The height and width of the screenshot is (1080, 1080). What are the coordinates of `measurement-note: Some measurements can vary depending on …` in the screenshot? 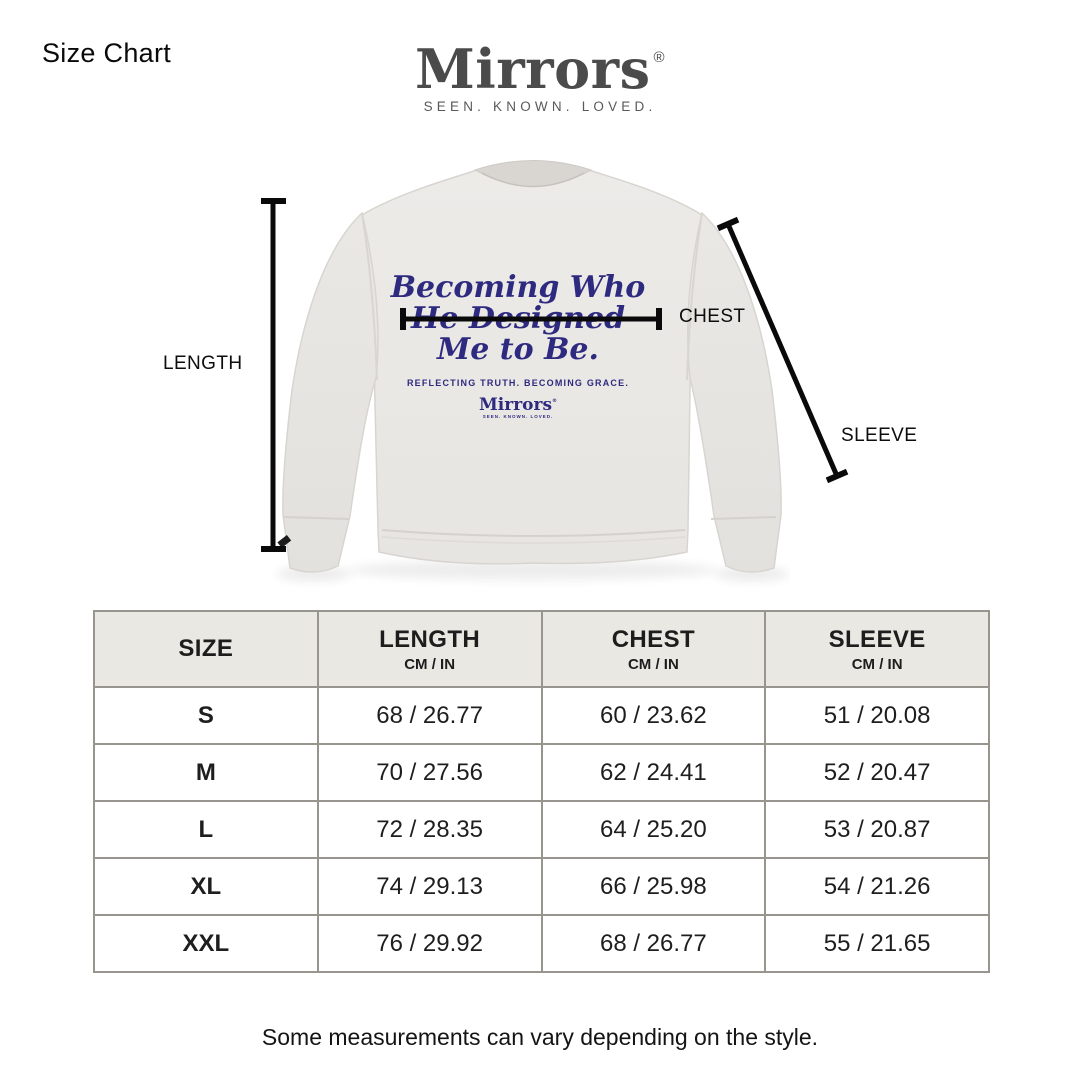 It's located at (540, 1037).